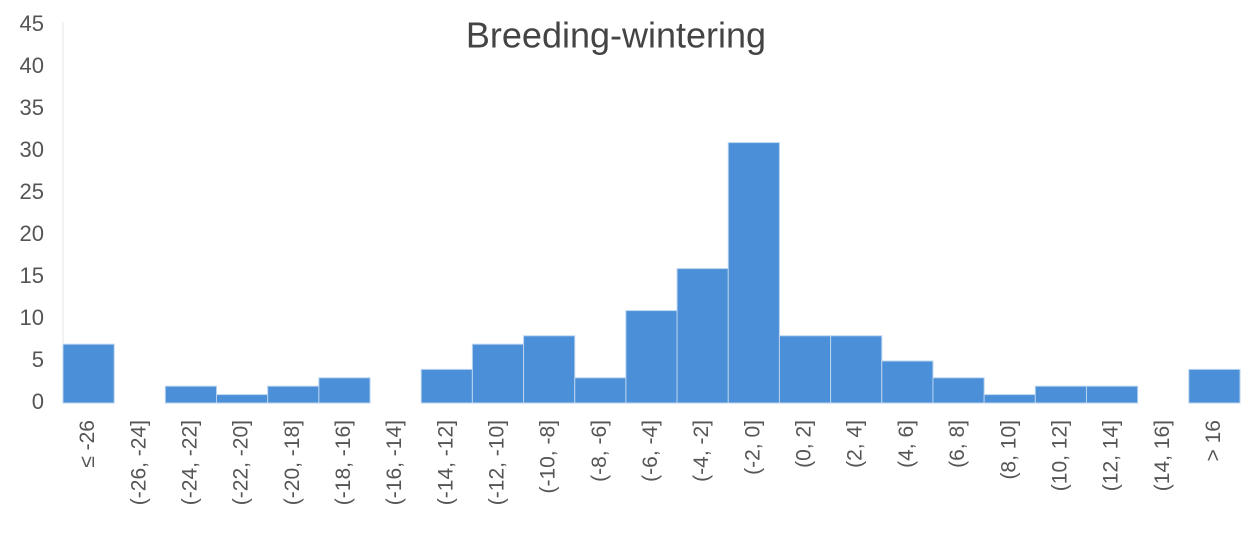  I want to click on x-tick-label: (0, 2], so click(804, 444).